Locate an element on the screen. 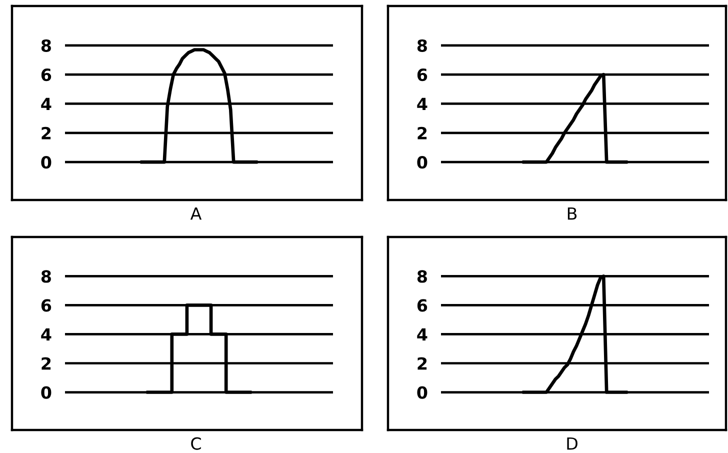 This screenshot has width=728, height=453. x-axis-title: C is located at coordinates (196, 443).